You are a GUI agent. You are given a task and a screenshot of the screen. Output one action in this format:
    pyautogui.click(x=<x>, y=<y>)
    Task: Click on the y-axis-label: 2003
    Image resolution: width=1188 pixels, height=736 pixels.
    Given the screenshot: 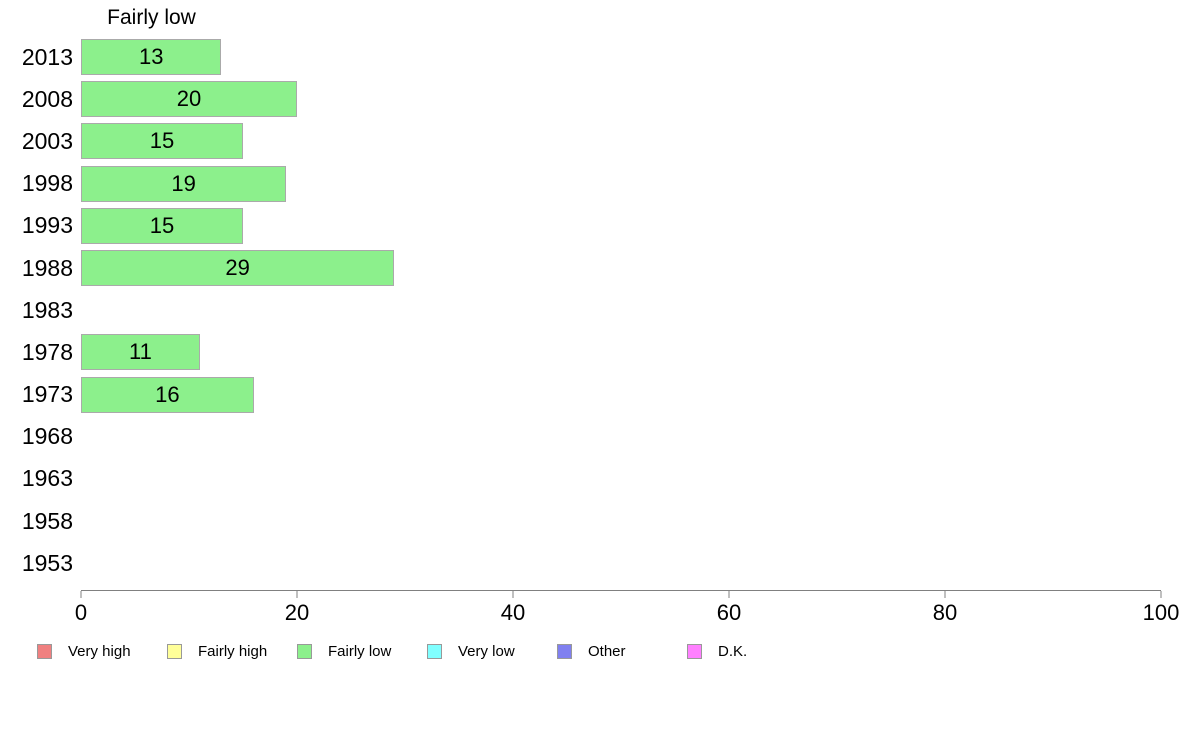 What is the action you would take?
    pyautogui.click(x=47, y=140)
    